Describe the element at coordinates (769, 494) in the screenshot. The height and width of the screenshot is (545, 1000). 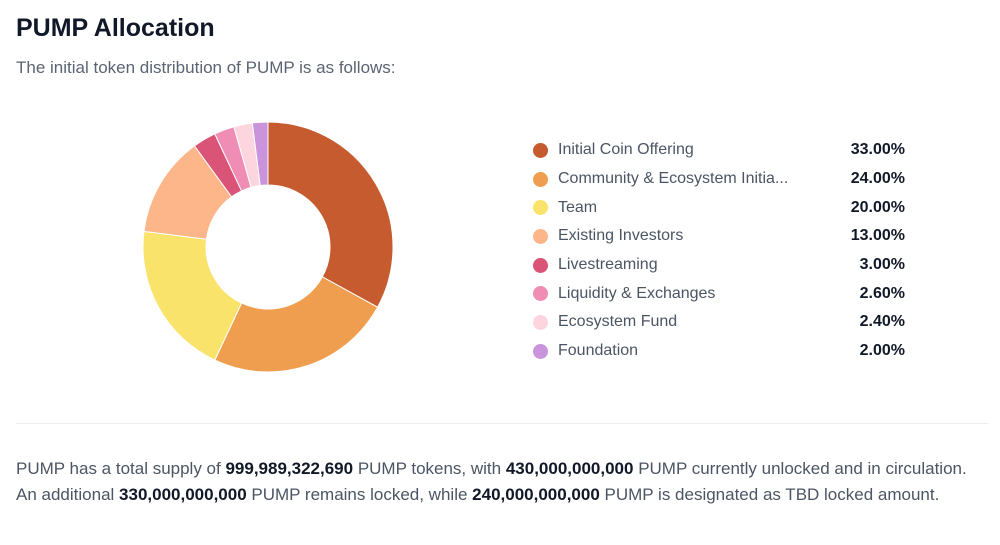
I see `summary-text: PUMP is designated as TBD locked amount.` at that location.